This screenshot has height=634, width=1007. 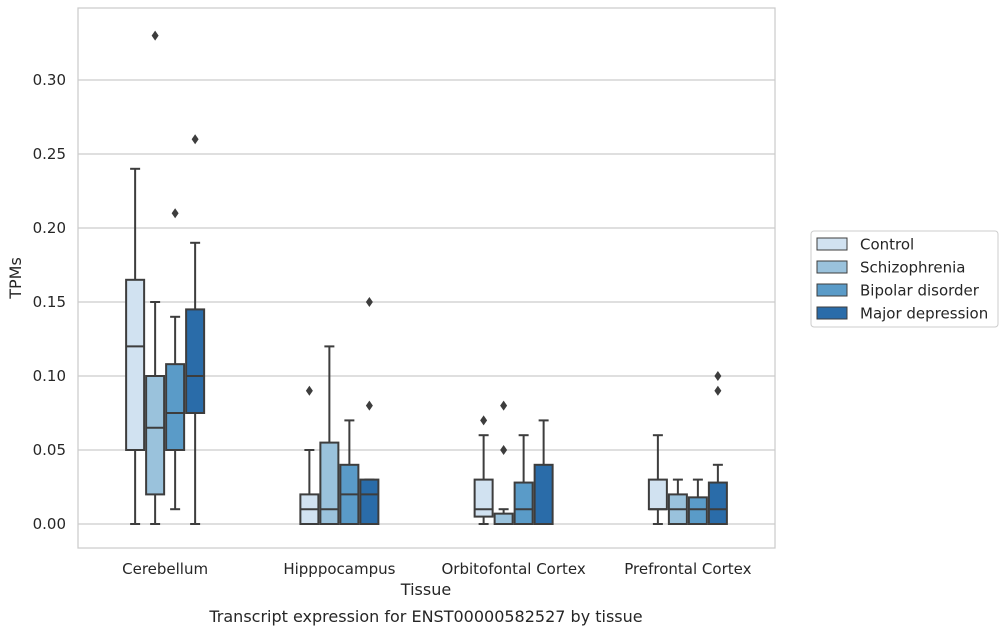 What do you see at coordinates (920, 291) in the screenshot?
I see `legend-label: Bipolar disorder` at bounding box center [920, 291].